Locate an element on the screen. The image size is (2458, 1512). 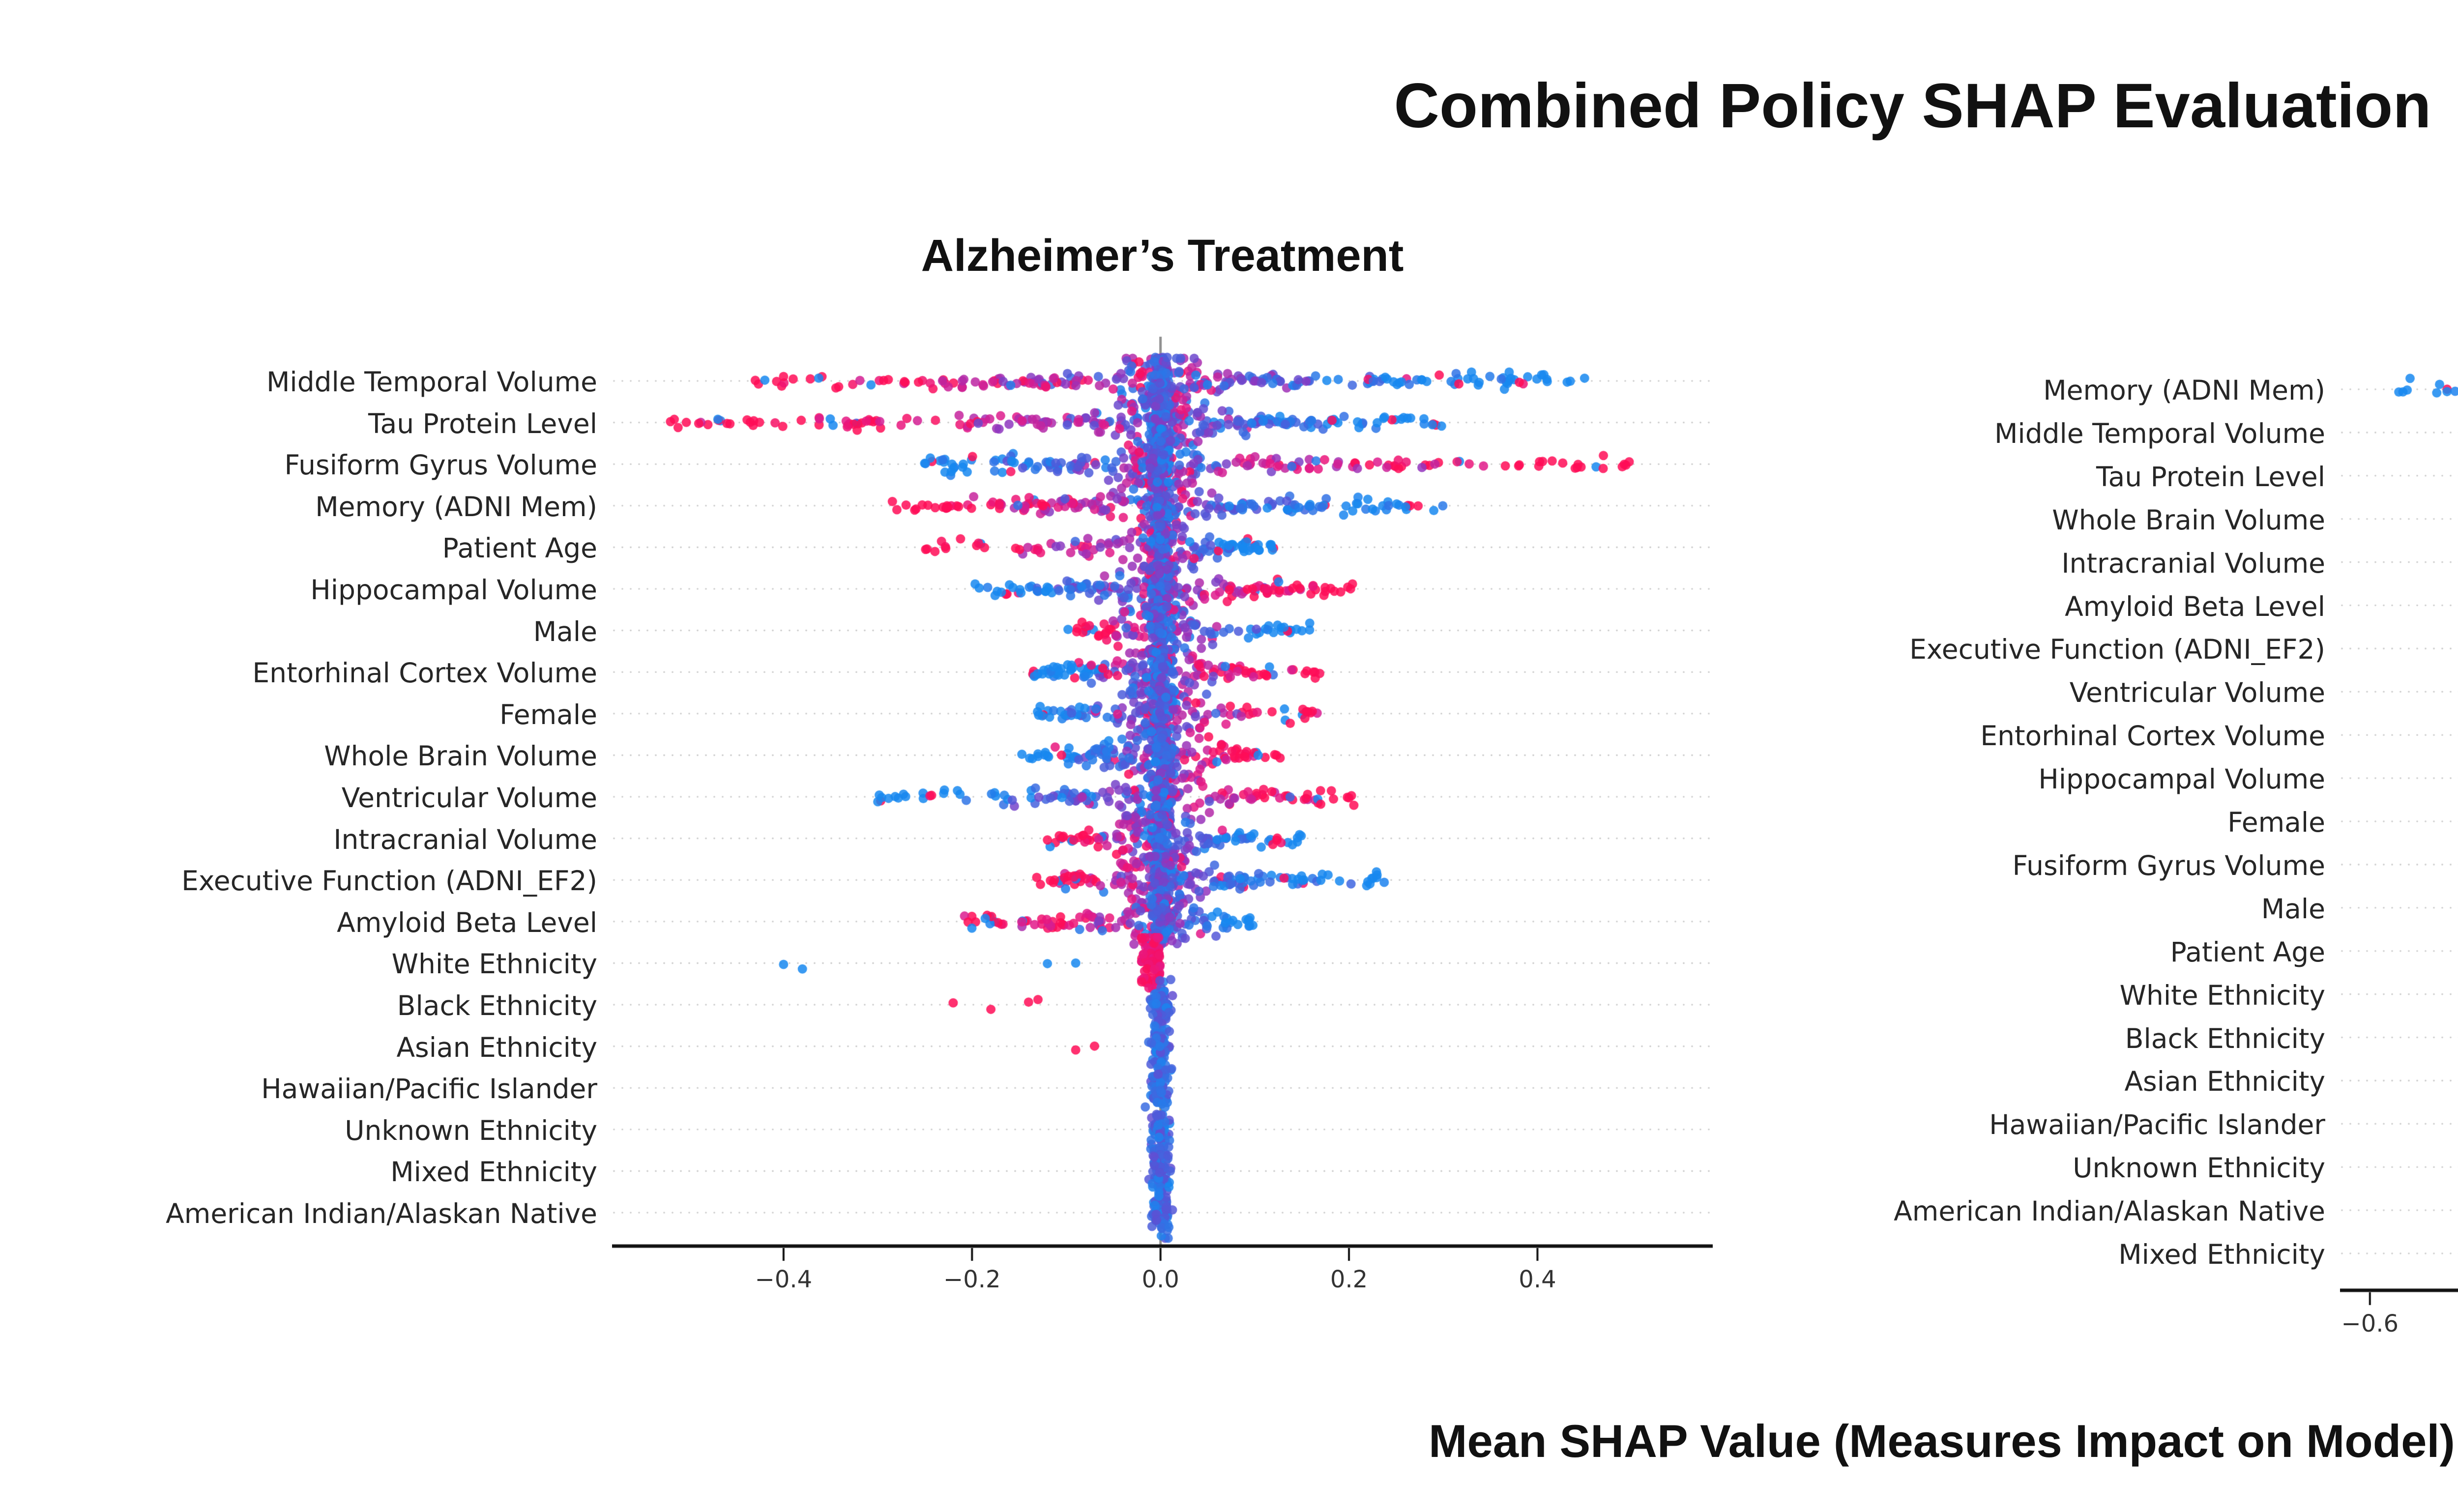
x-tick-label: −0.2 is located at coordinates (972, 1279).